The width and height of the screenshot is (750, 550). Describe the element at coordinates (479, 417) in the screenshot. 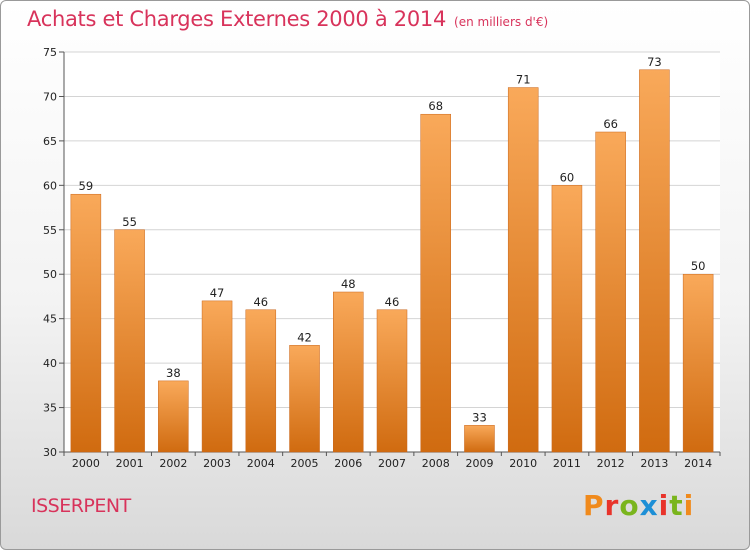

I see `bar-value-label: 33` at that location.